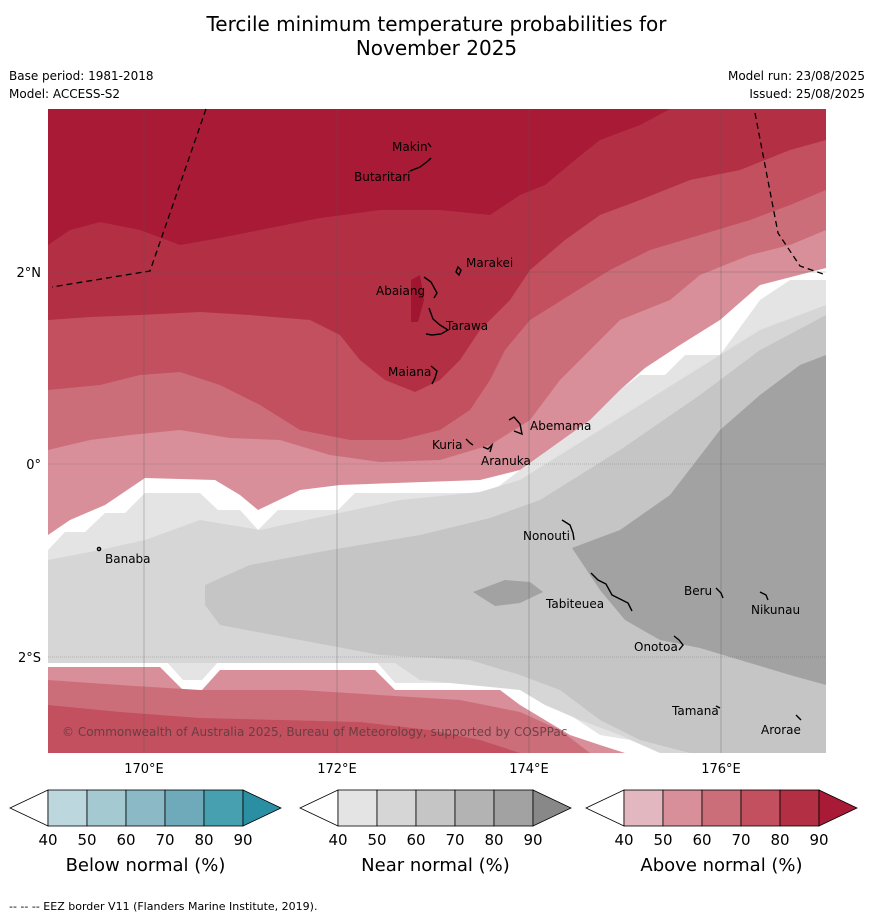 The height and width of the screenshot is (919, 873). I want to click on colorbar-near-normal: 40 50 60 70 80 90 Near normal (%), so click(435, 832).